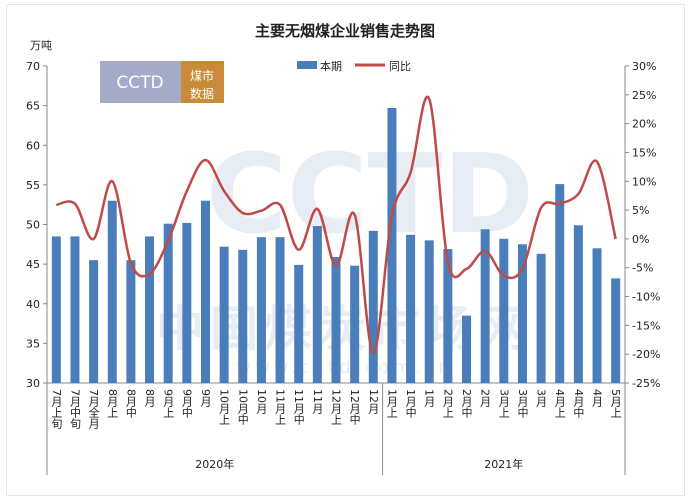  What do you see at coordinates (345, 329) in the screenshot?
I see `watermark-site-name: 中国煤炭市场网` at bounding box center [345, 329].